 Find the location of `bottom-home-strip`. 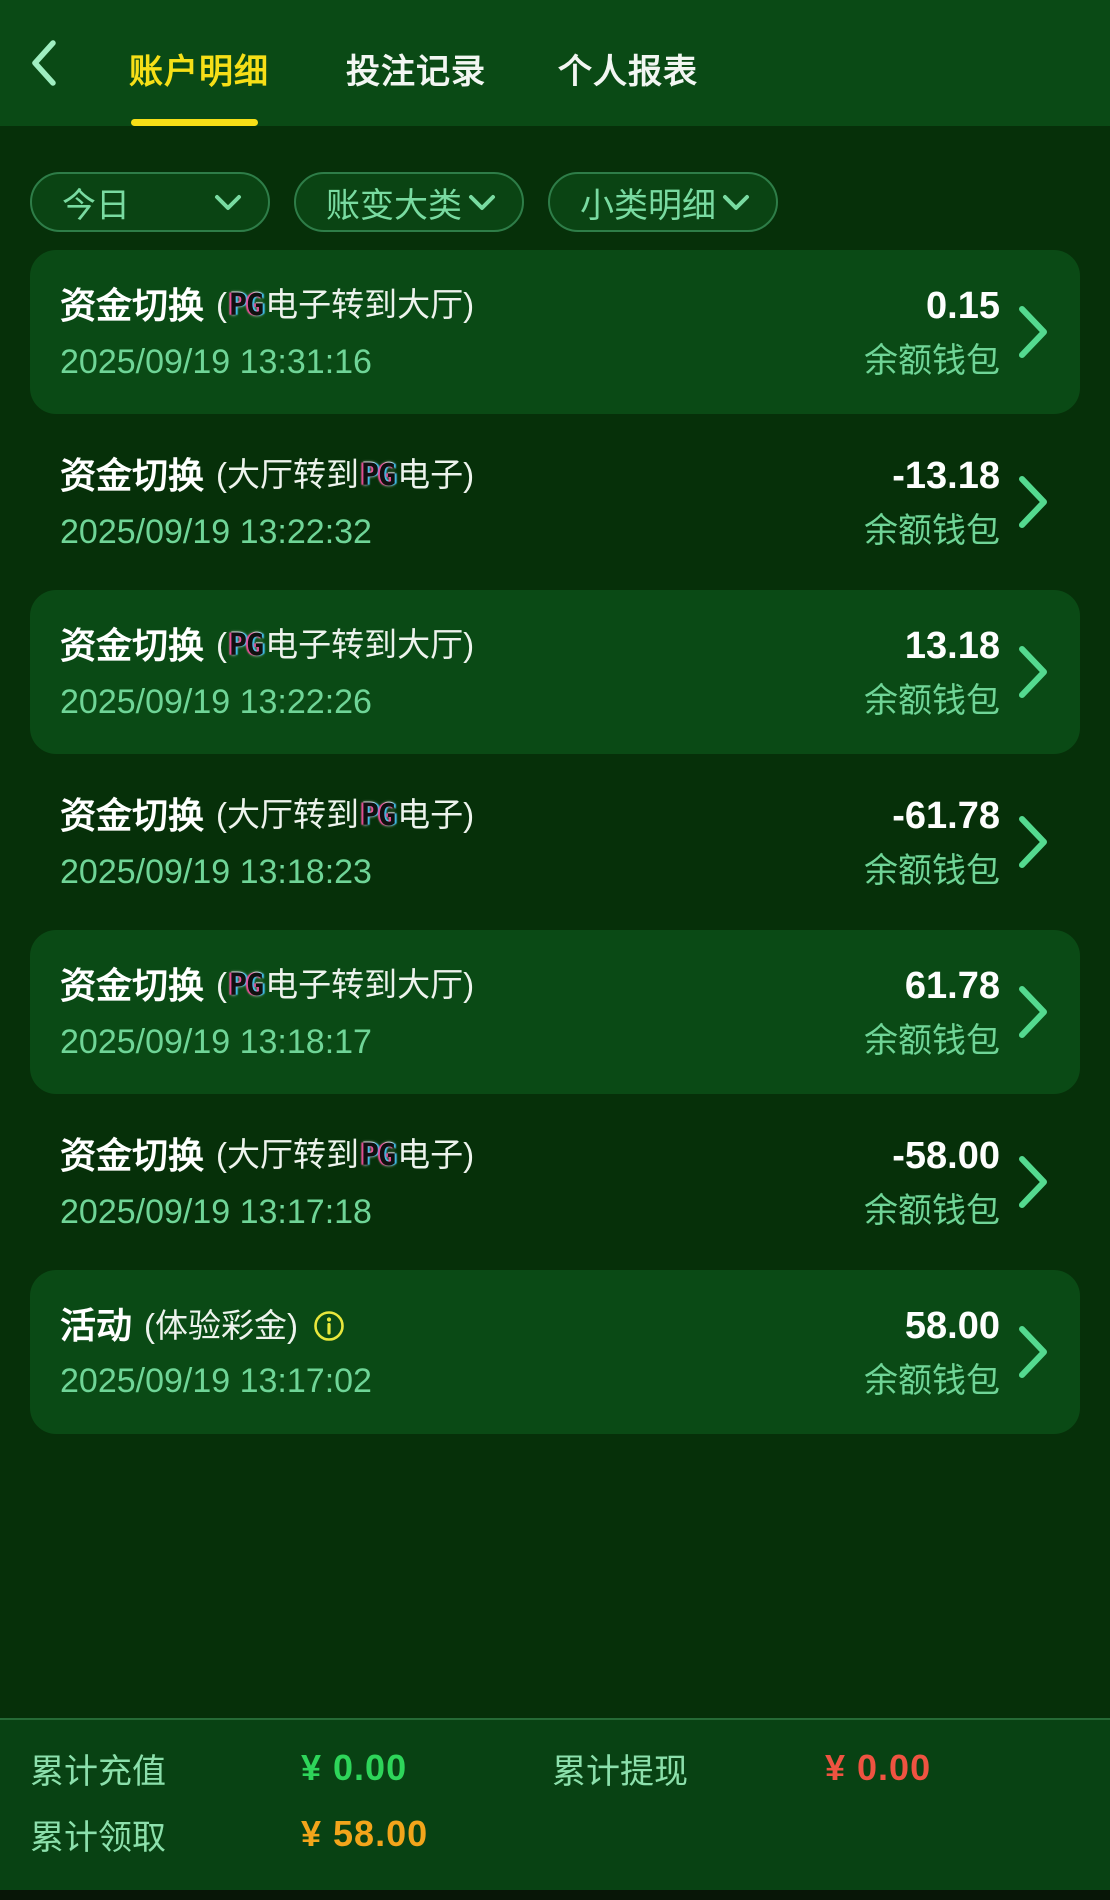

bottom-home-strip is located at coordinates (555, 1895).